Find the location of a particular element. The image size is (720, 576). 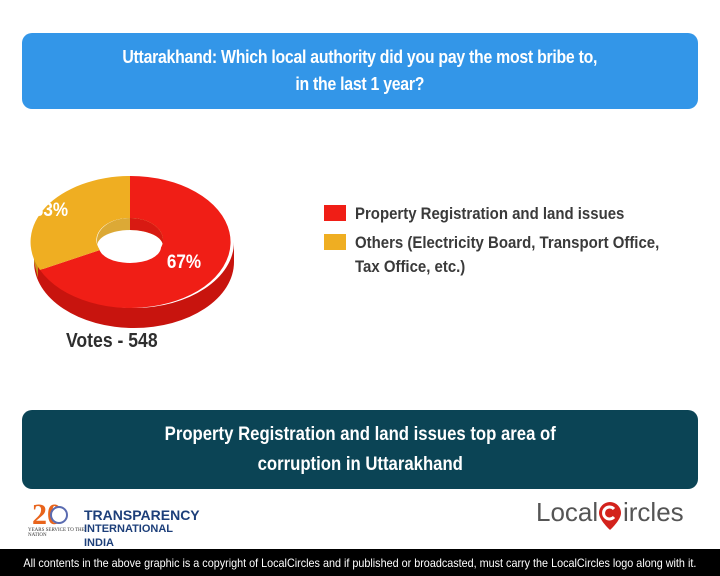

chakra-icon is located at coordinates (59, 515).